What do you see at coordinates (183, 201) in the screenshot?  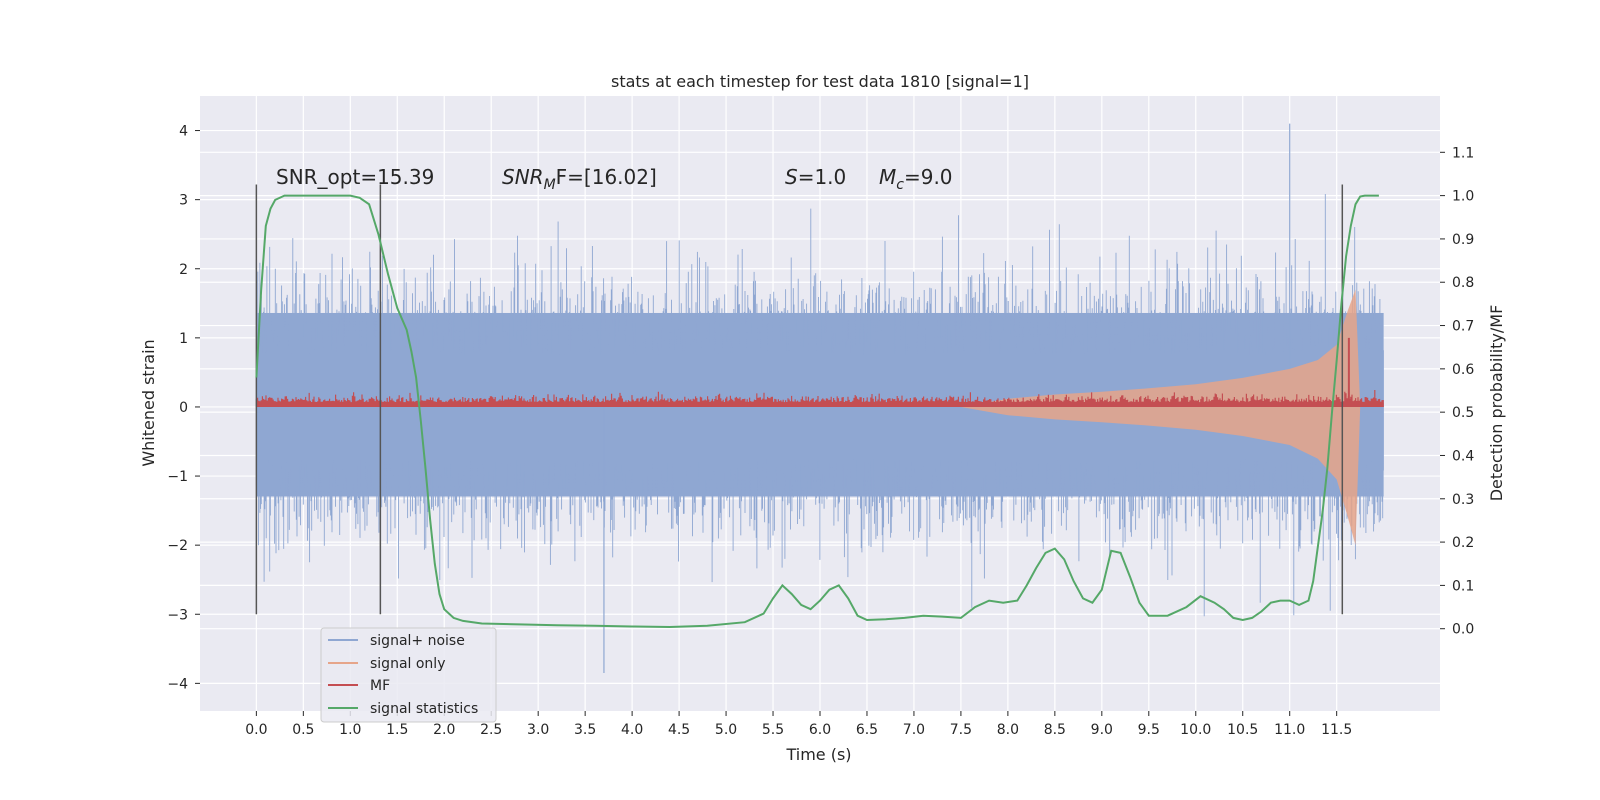 I see `y-tick-label: 3` at bounding box center [183, 201].